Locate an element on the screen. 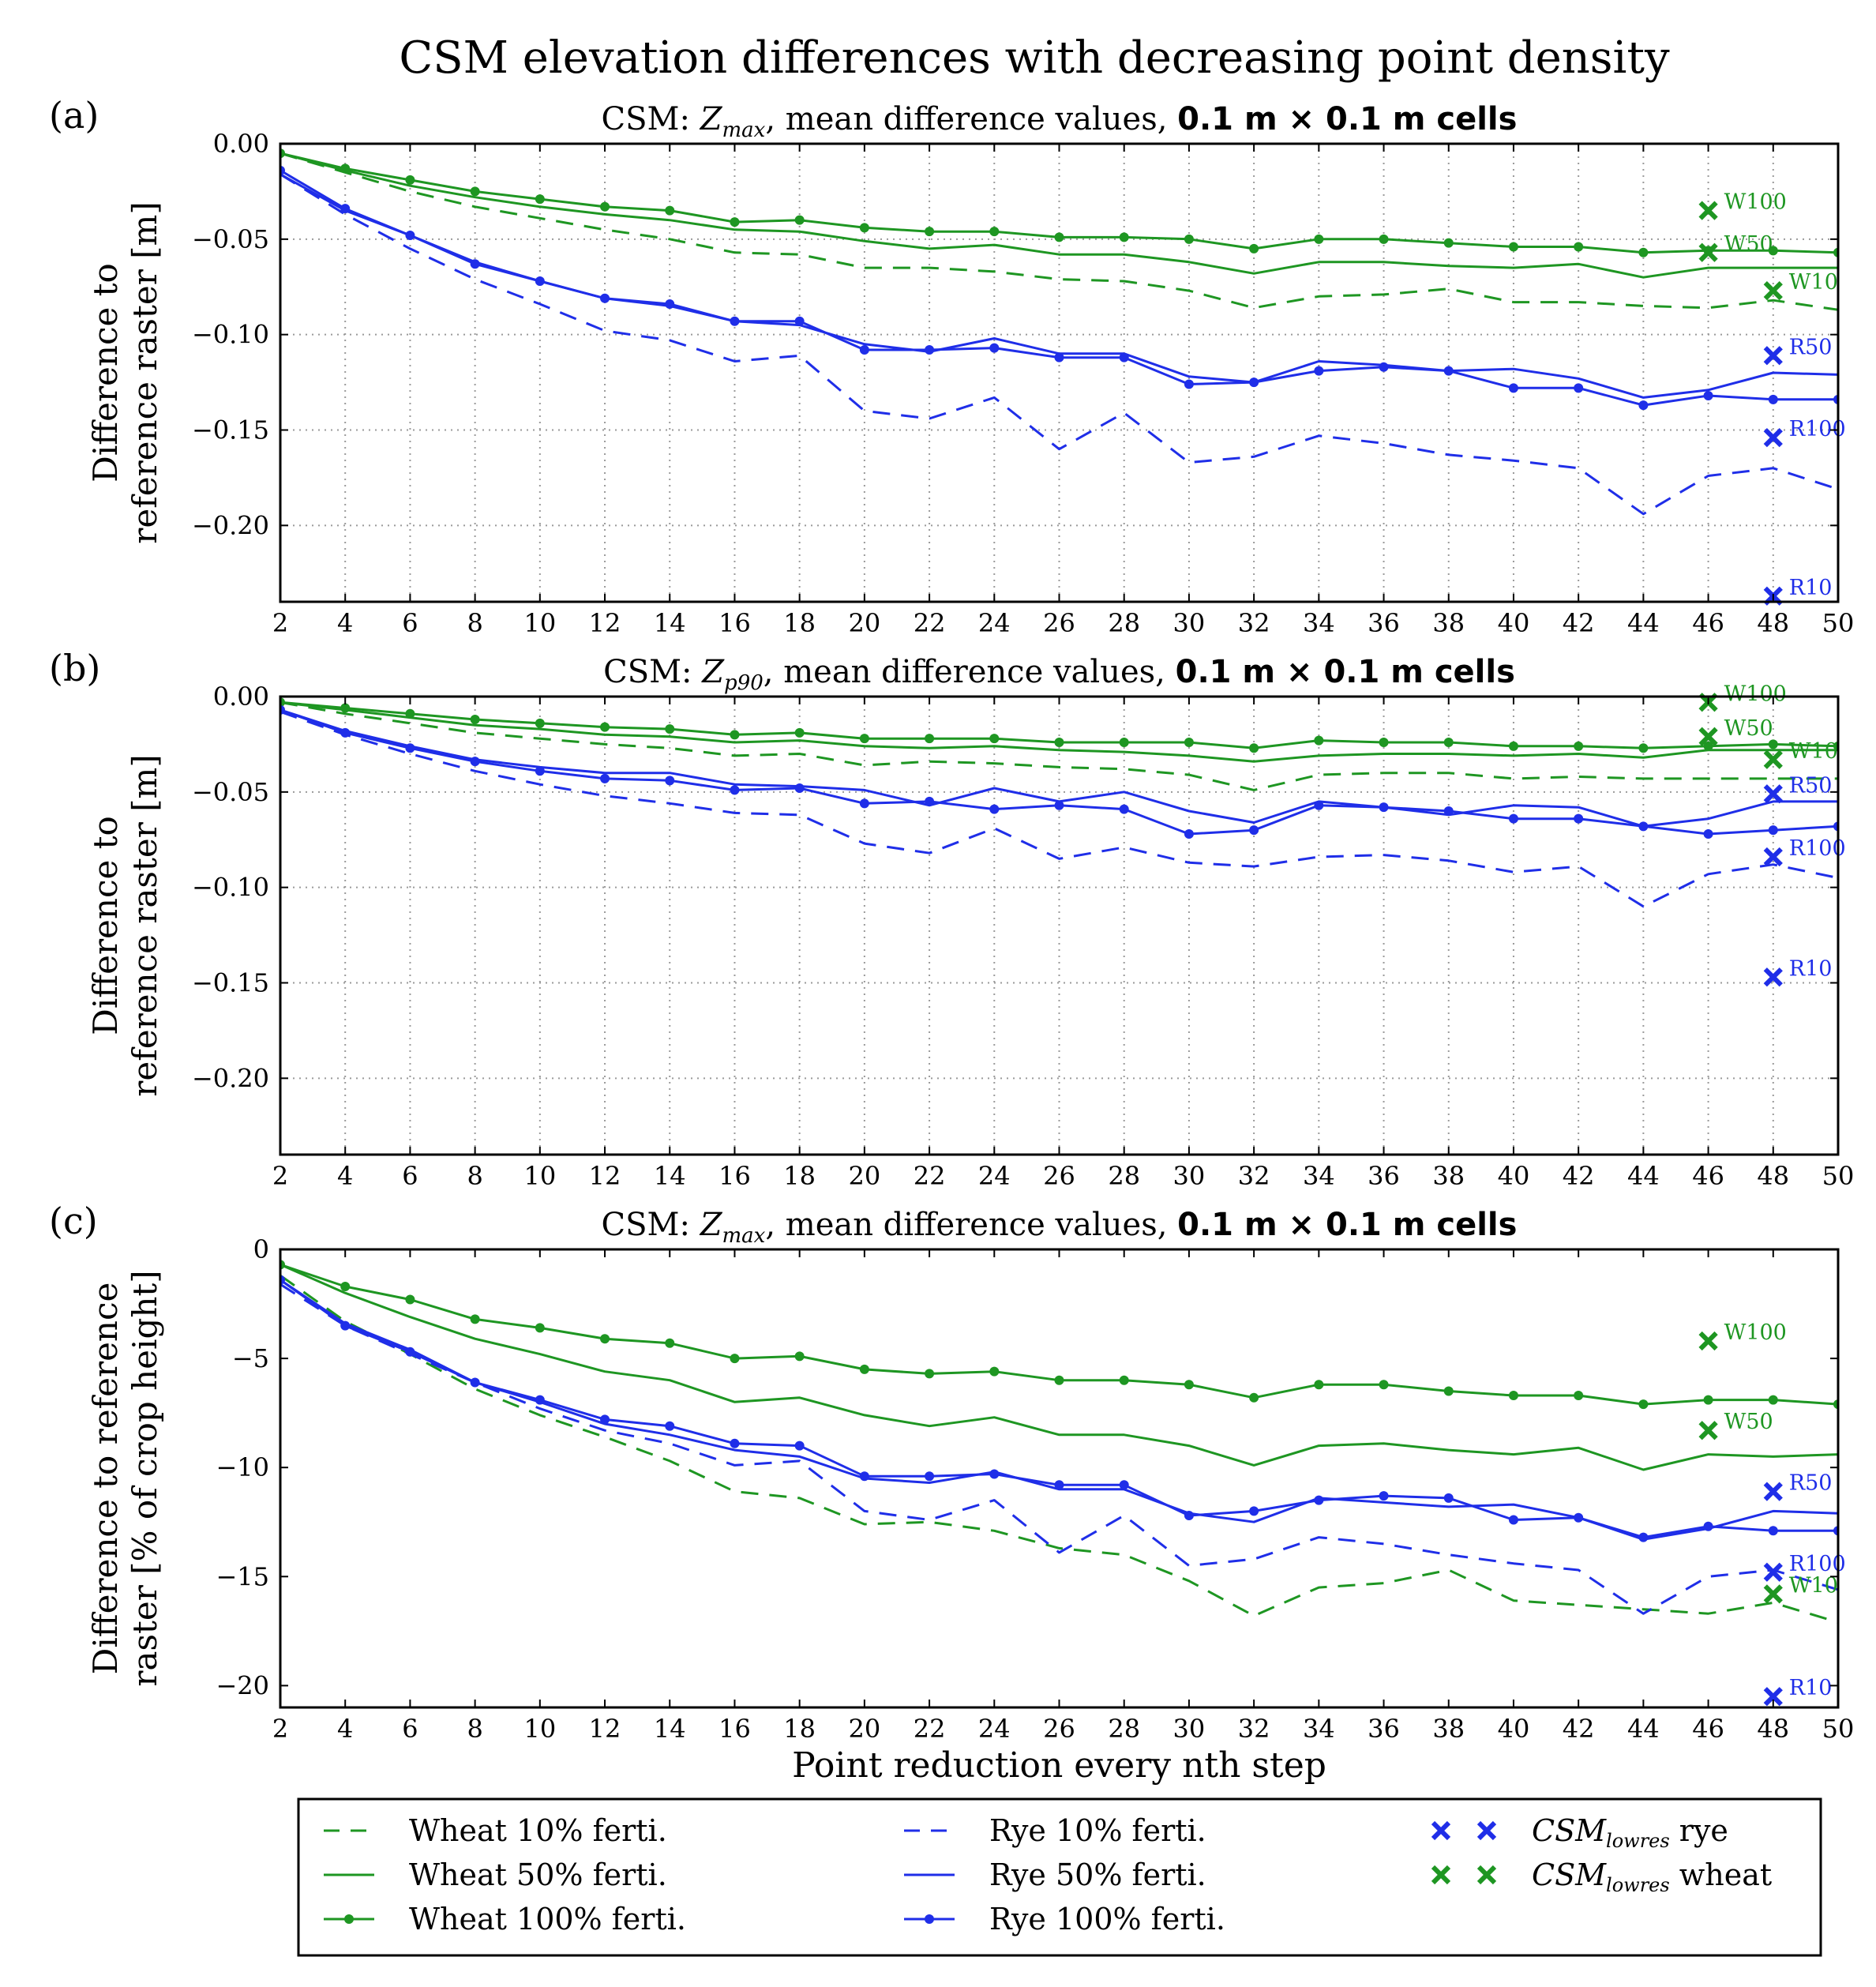 This screenshot has height=1987, width=1876. legend-item-lowres_rye: CSMlowres rye is located at coordinates (1579, 1832).